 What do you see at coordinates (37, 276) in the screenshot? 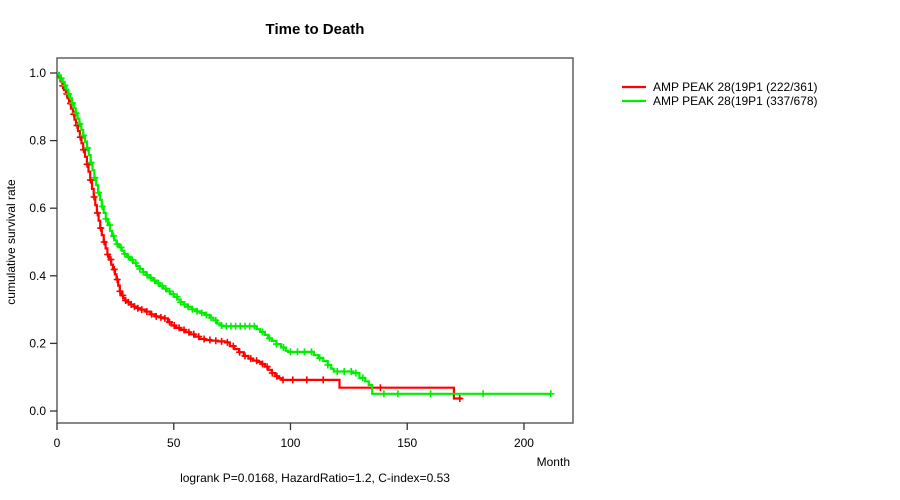
I see `y-tick-label: 0.4` at bounding box center [37, 276].